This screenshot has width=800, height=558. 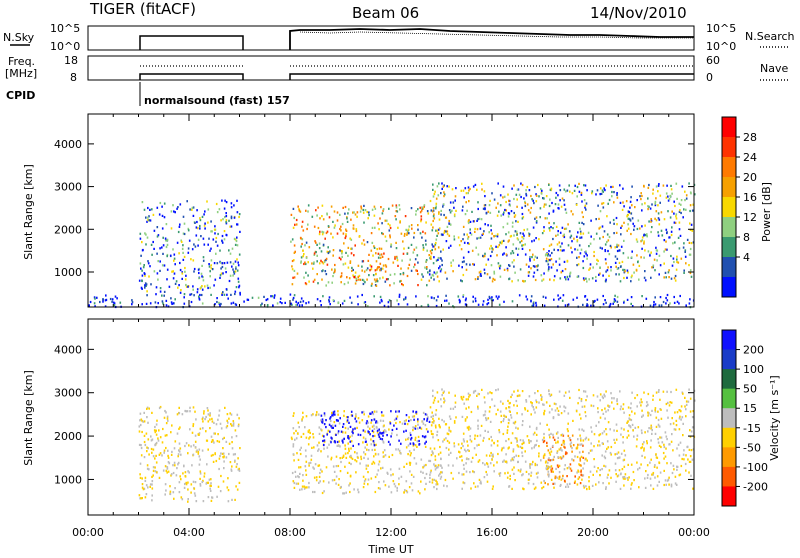 What do you see at coordinates (88, 532) in the screenshot?
I see `xaxis-tick-label: 00:00` at bounding box center [88, 532].